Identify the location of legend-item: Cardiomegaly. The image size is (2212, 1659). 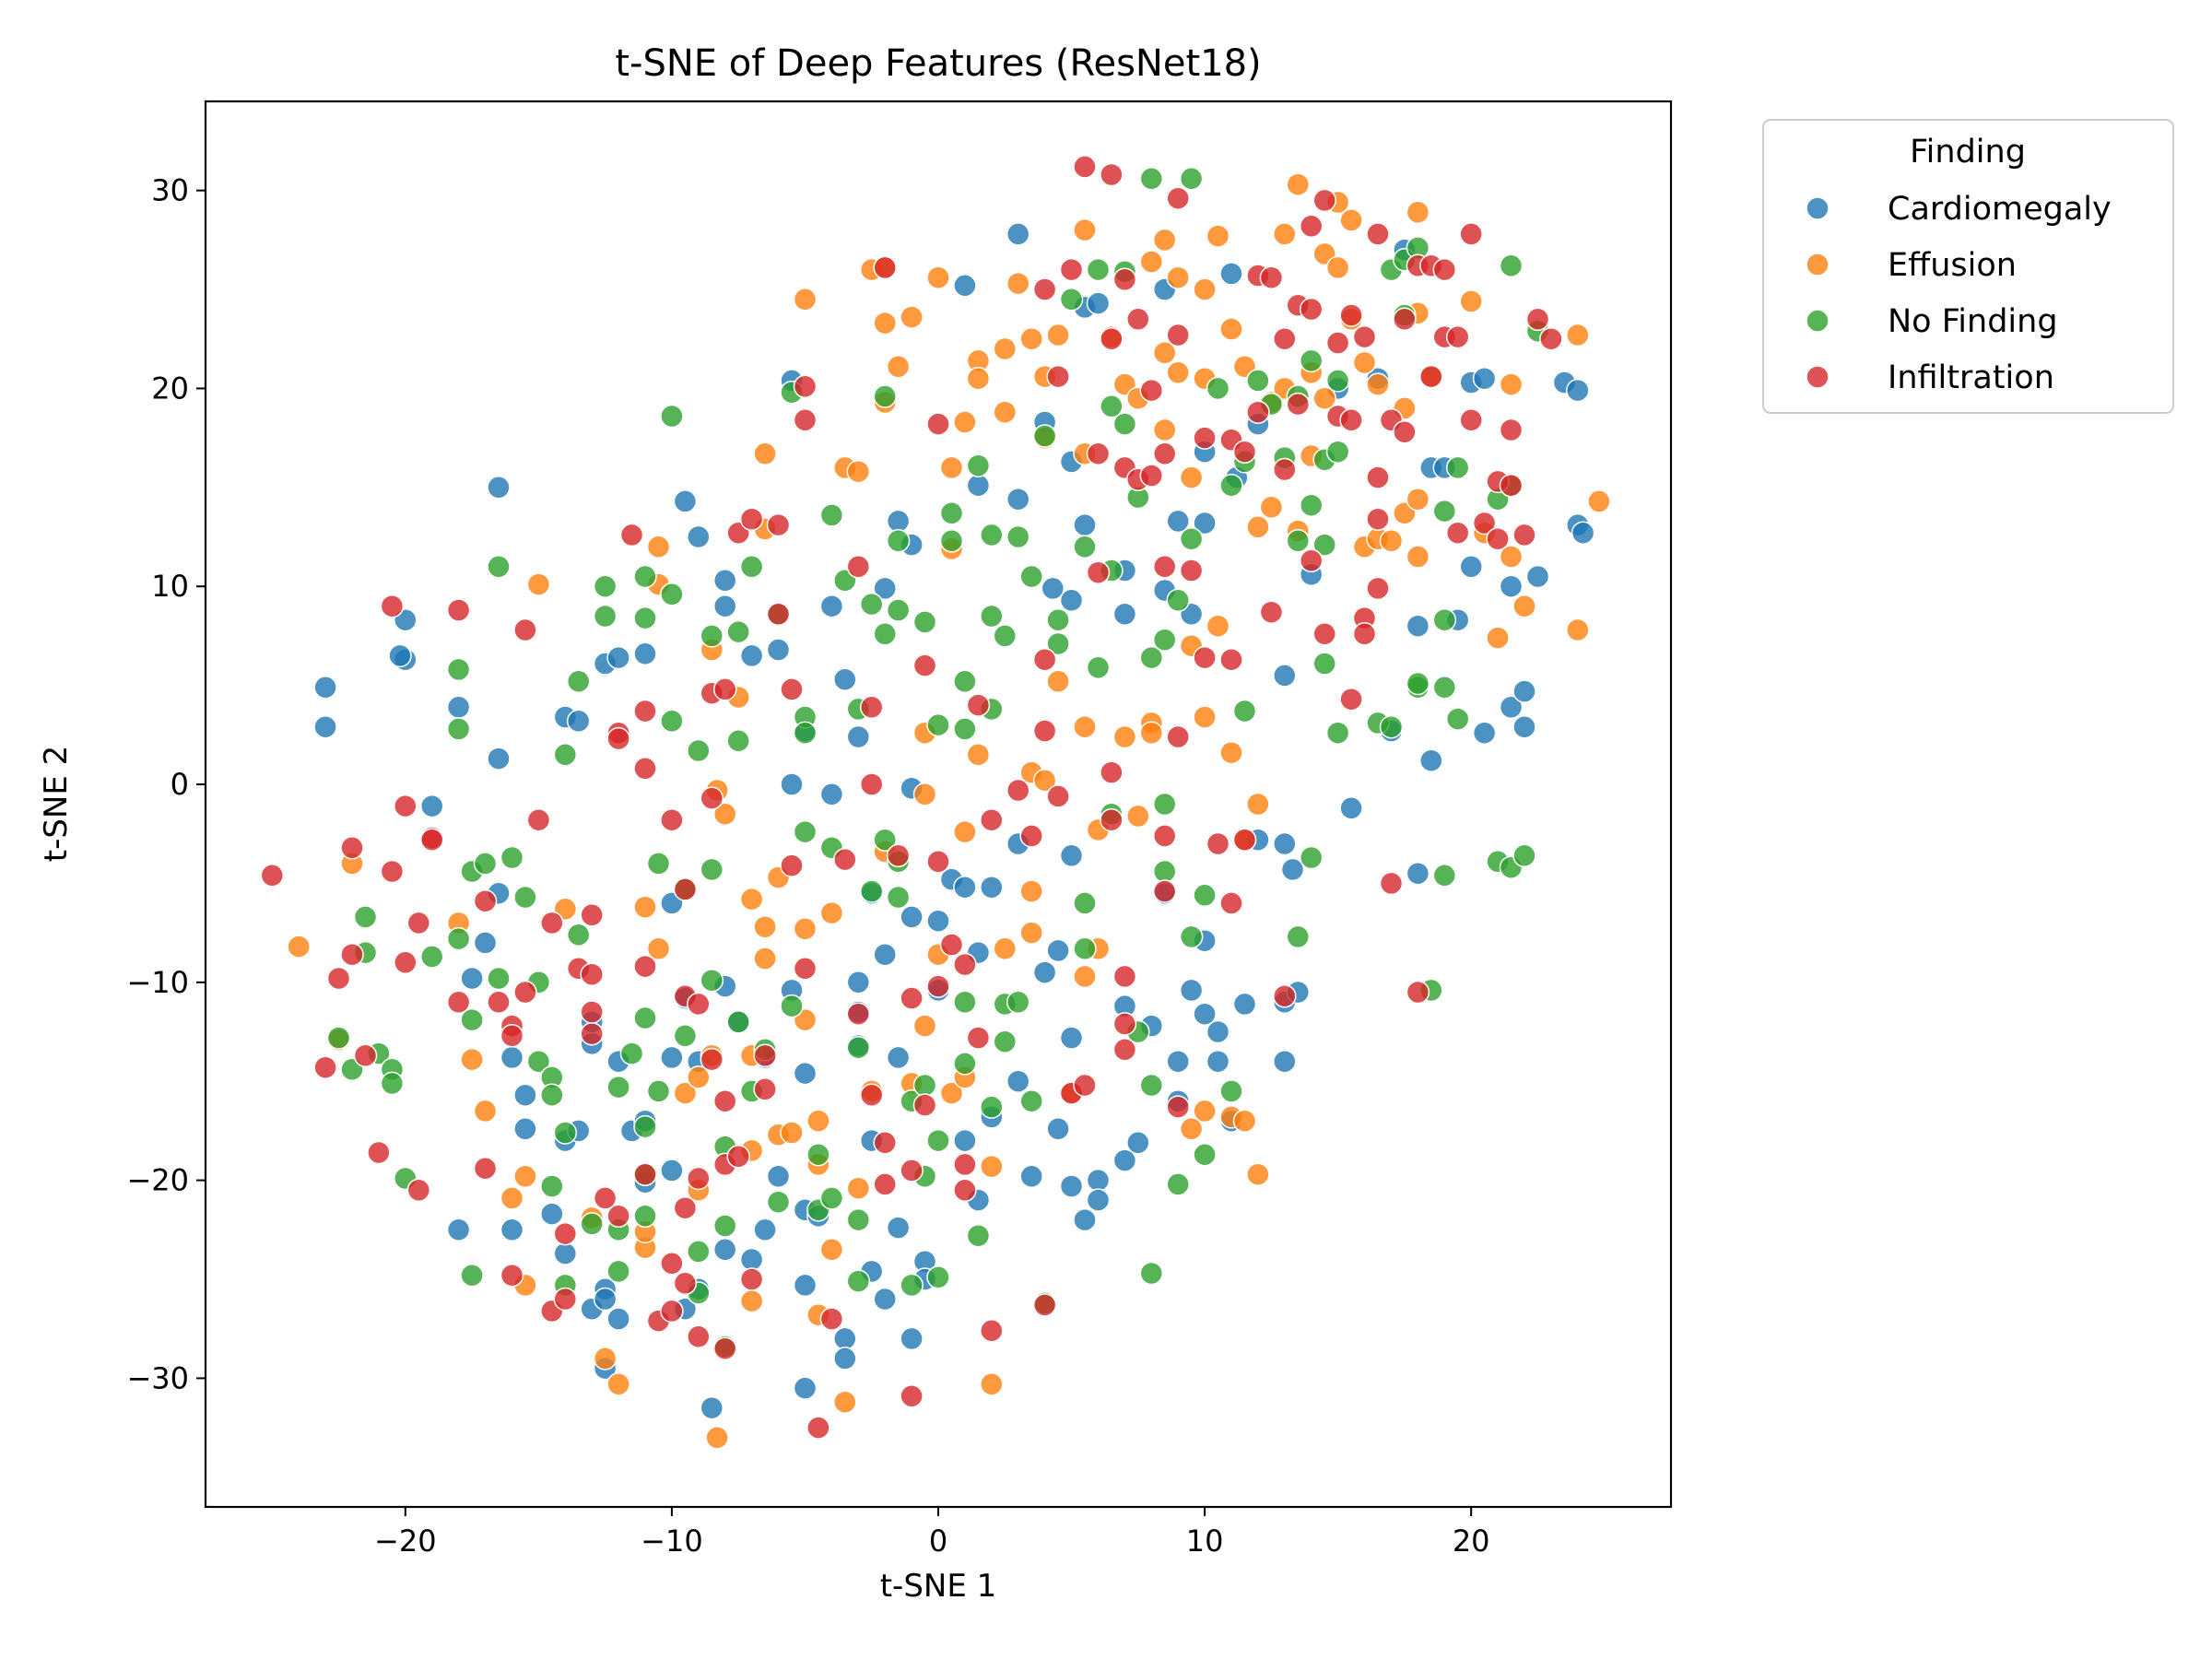
(1959, 209).